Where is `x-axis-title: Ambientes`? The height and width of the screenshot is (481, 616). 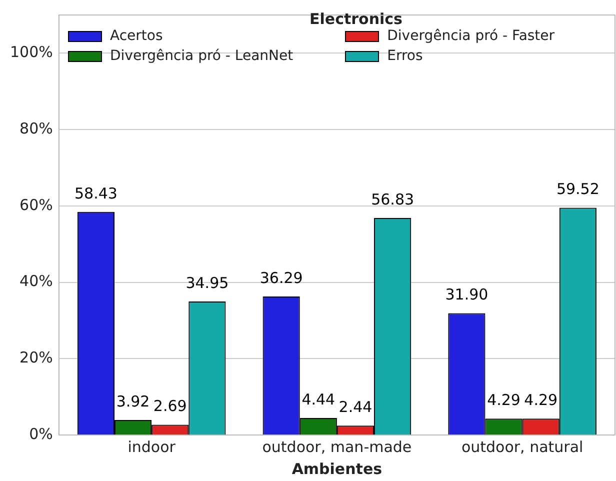 x-axis-title: Ambientes is located at coordinates (337, 469).